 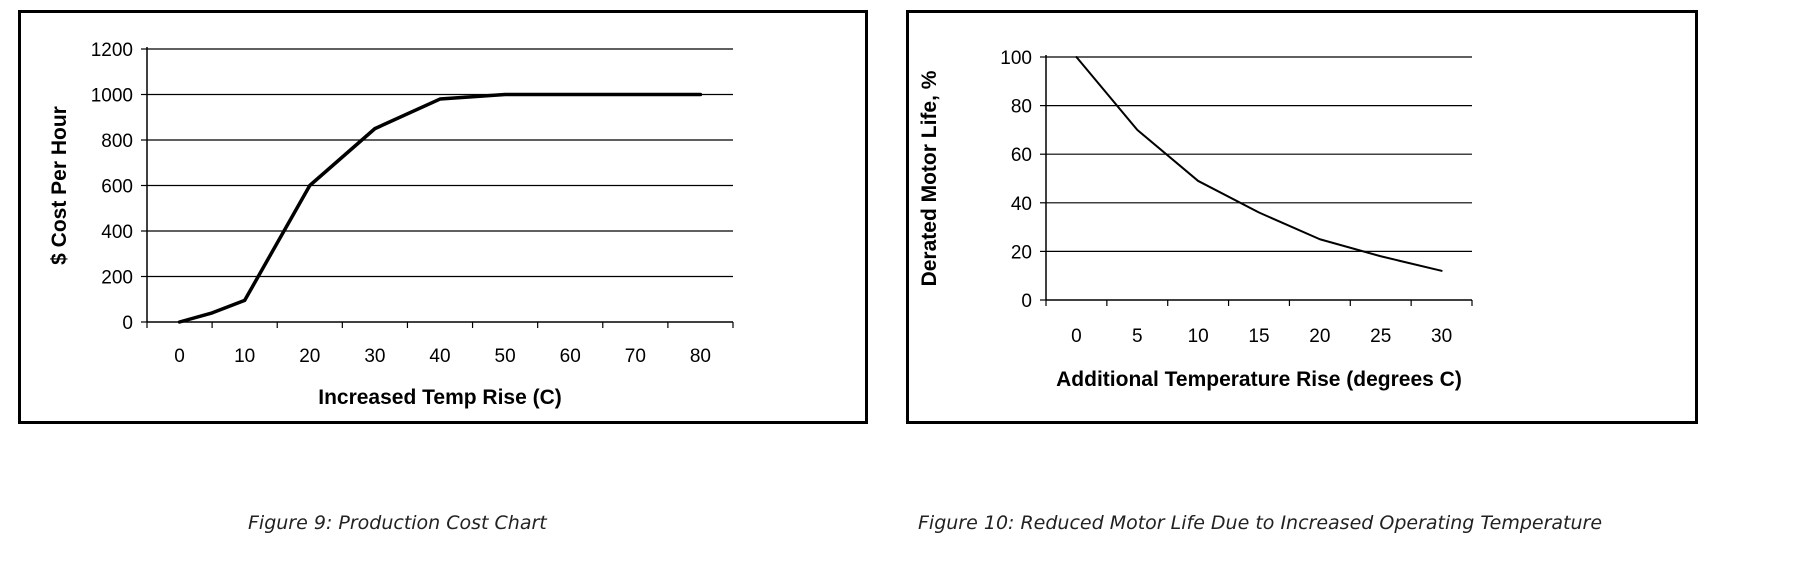 What do you see at coordinates (1021, 204) in the screenshot?
I see `y-tick-label: 40` at bounding box center [1021, 204].